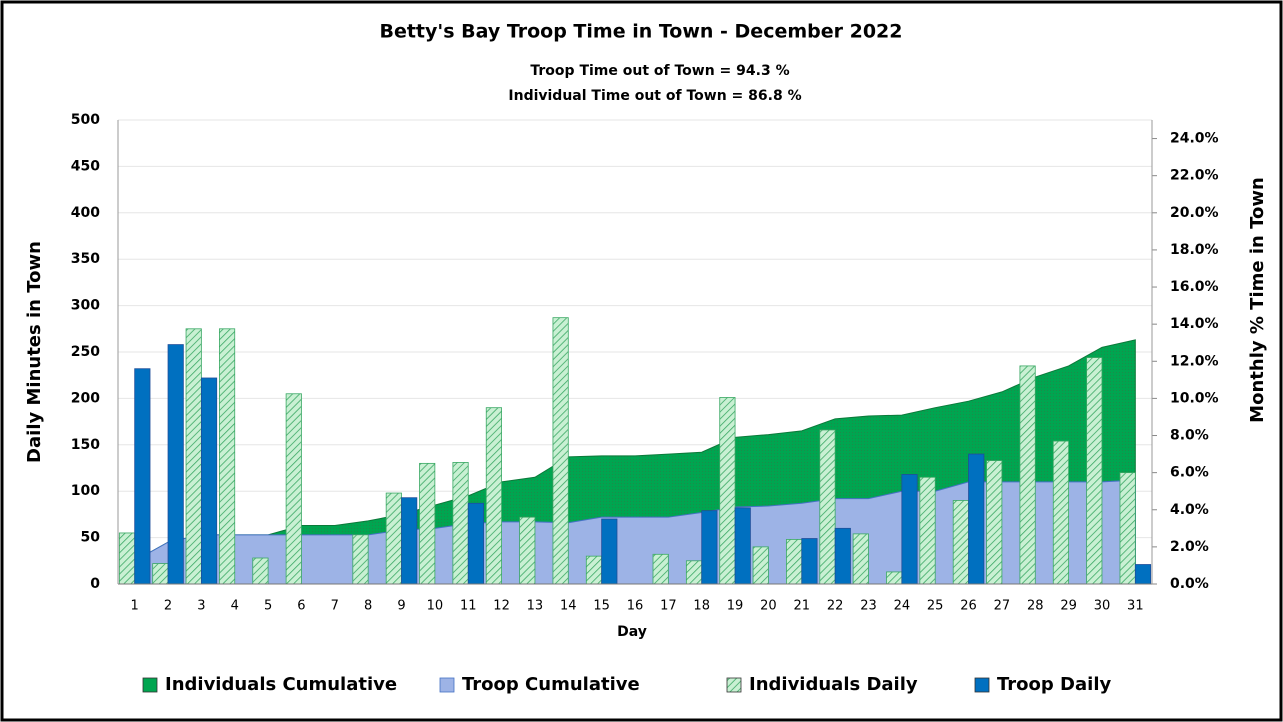  I want to click on y2-tick-label: 22.0%, so click(1194, 176).